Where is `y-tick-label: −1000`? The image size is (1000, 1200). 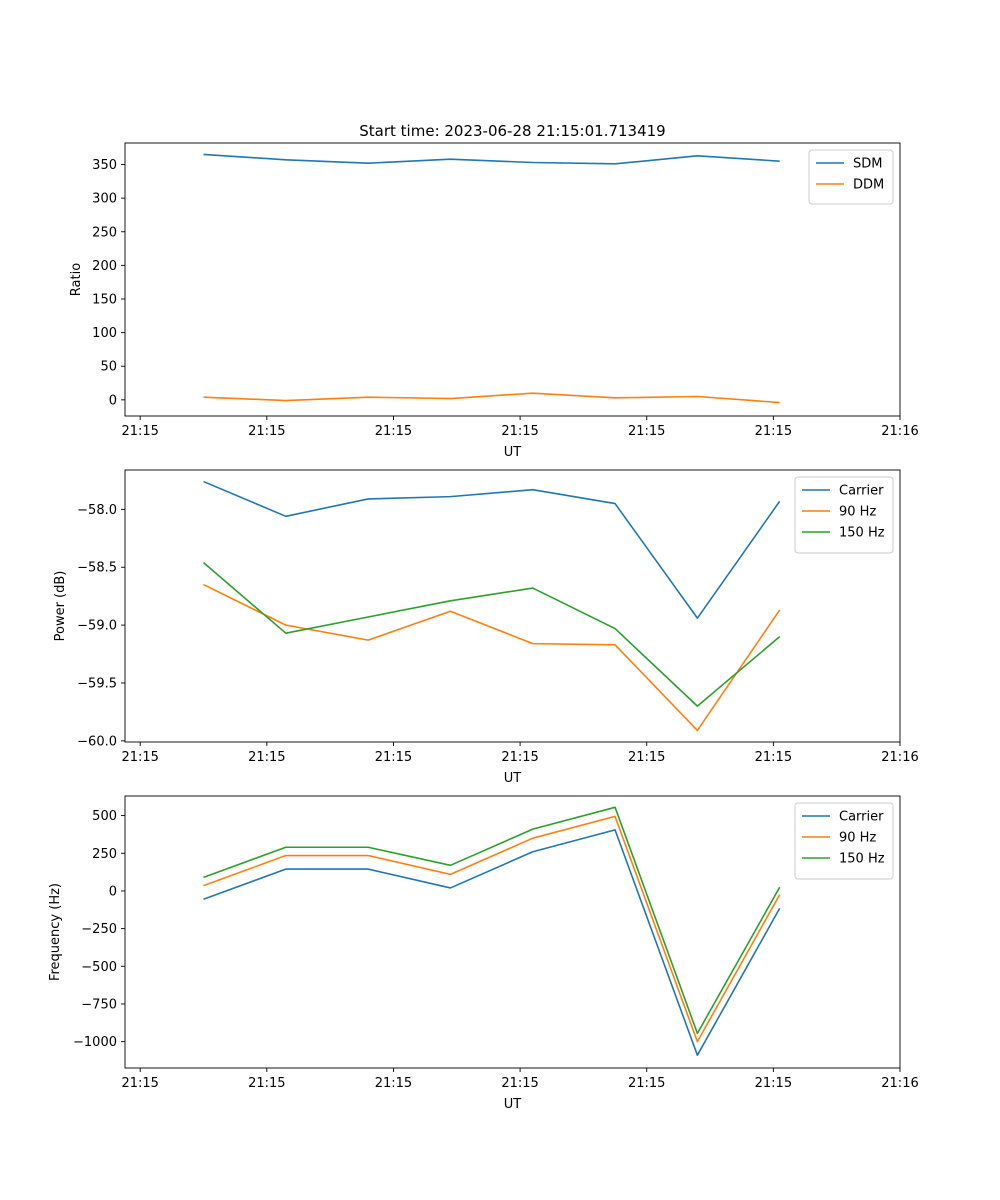
y-tick-label: −1000 is located at coordinates (95, 1042).